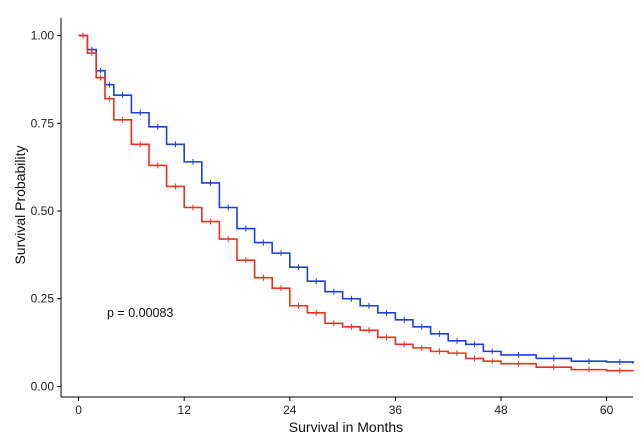 This screenshot has width=644, height=441. Describe the element at coordinates (43, 386) in the screenshot. I see `y-tick-label: 0.00` at that location.